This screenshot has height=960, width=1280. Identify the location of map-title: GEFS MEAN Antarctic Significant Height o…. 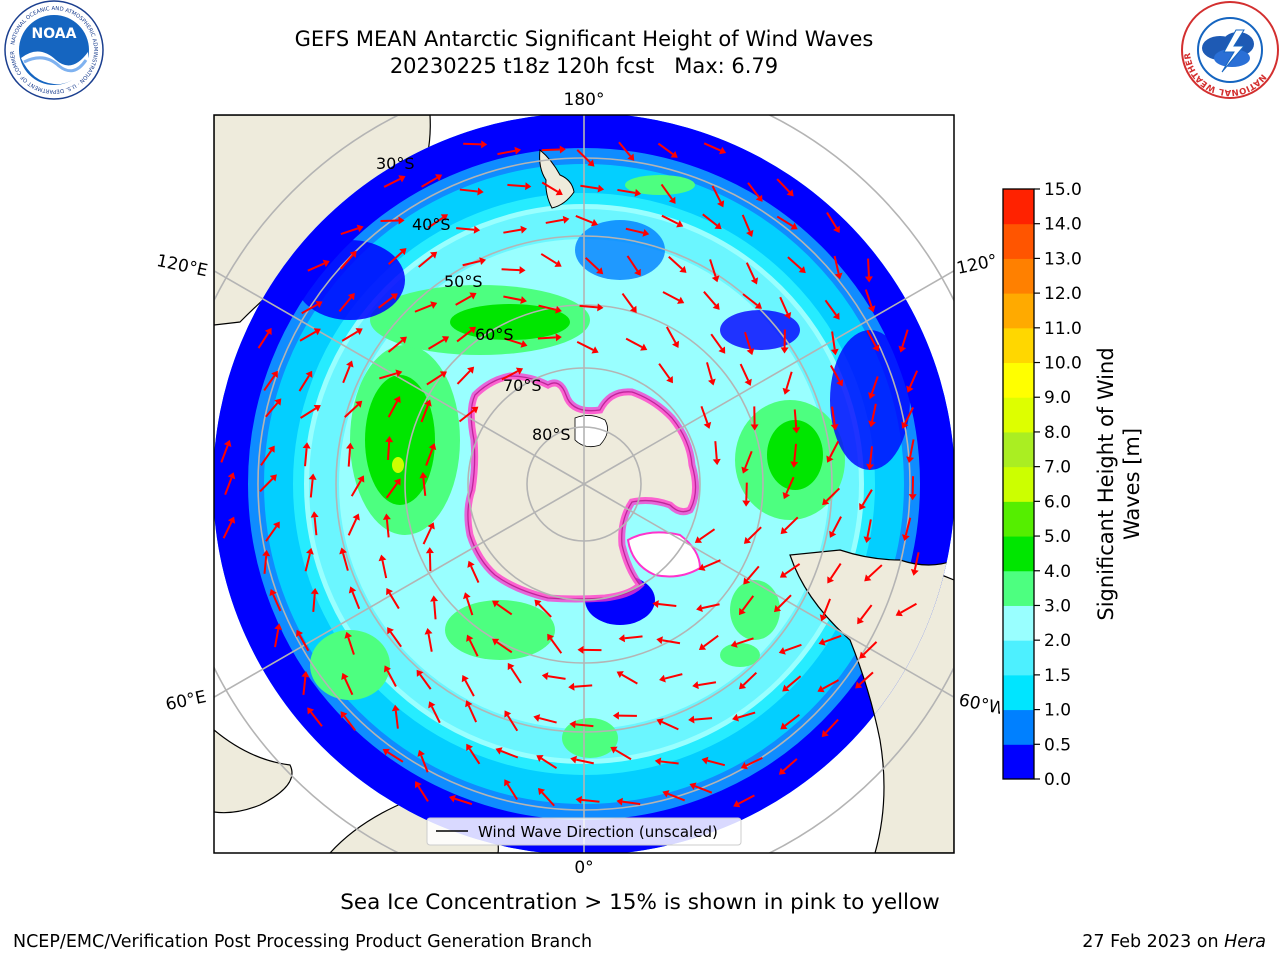
(584, 39).